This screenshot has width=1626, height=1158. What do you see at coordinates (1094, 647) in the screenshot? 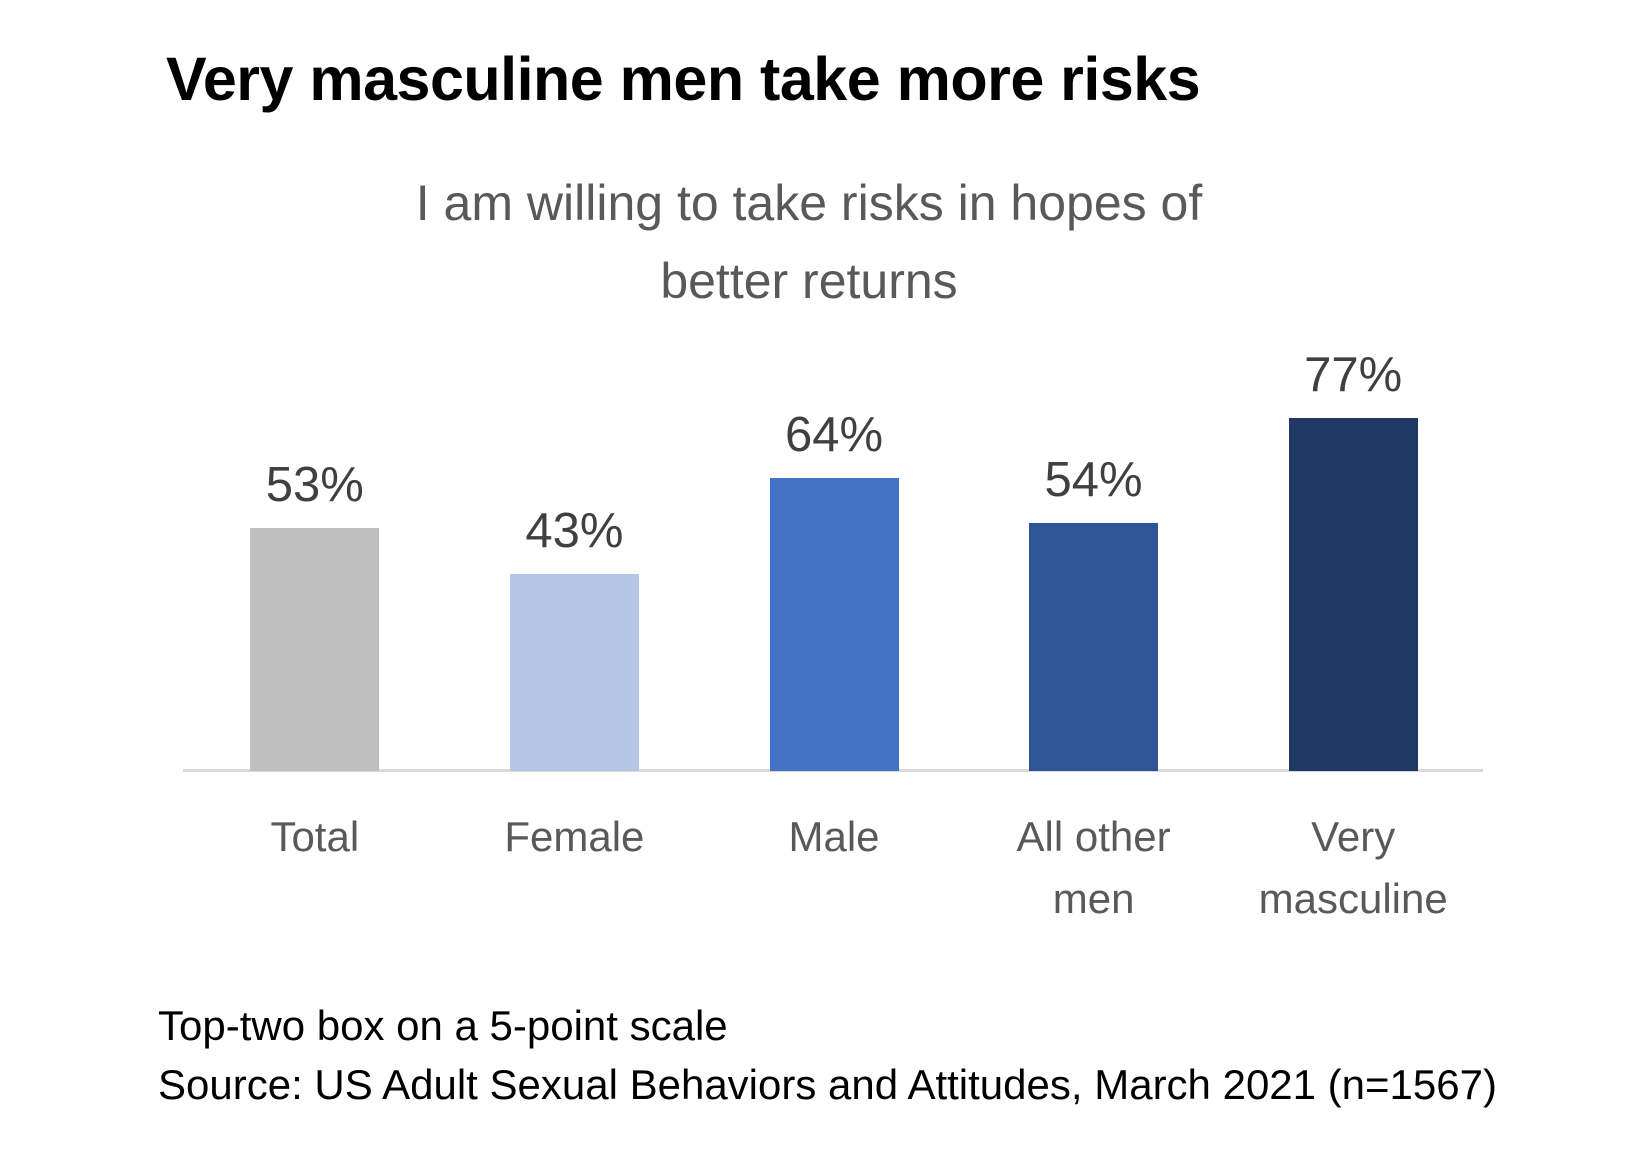
I see `bar-all-other-men` at bounding box center [1094, 647].